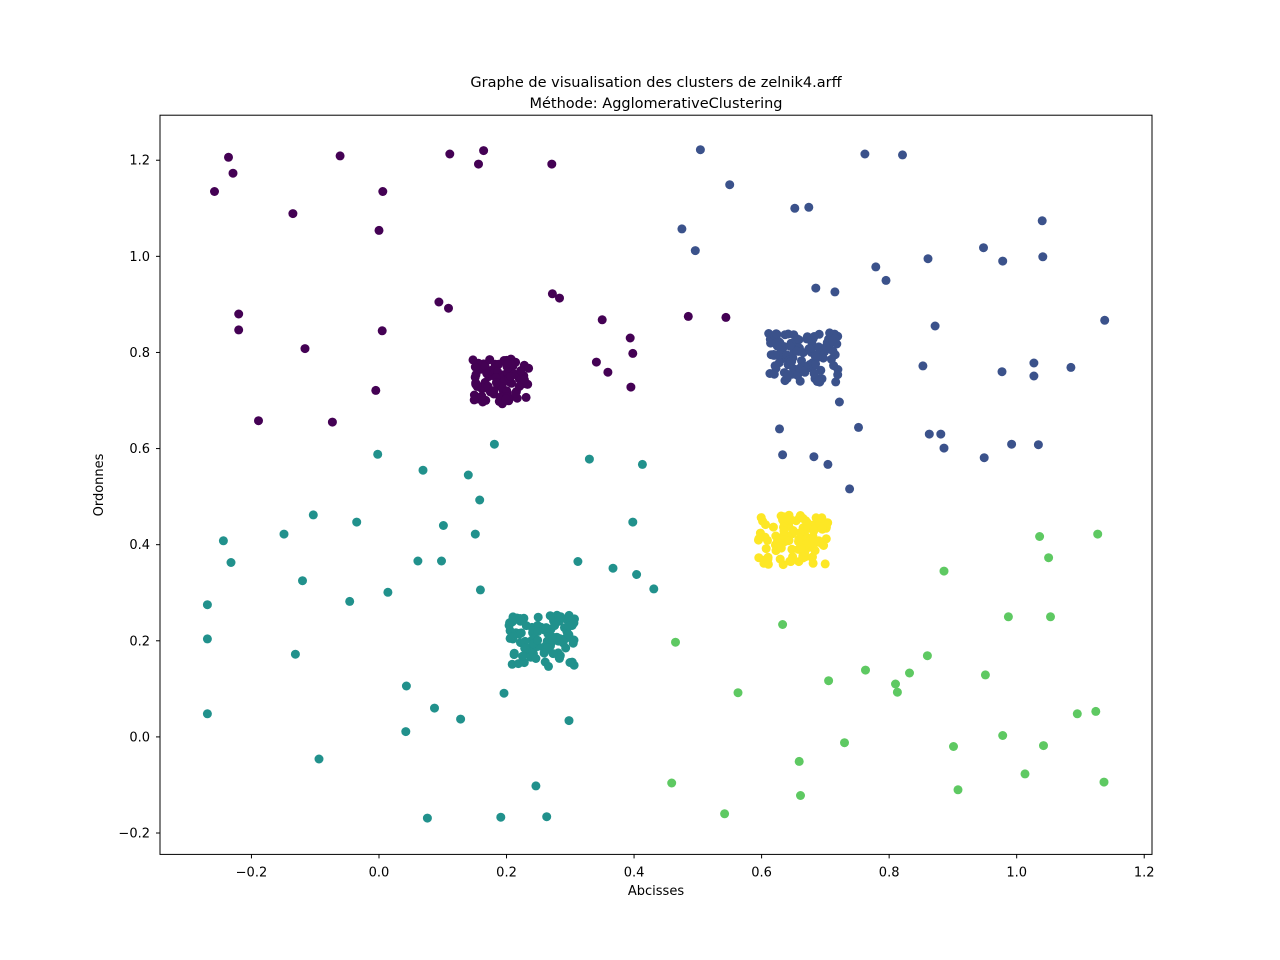  I want to click on y-tick-label: 1.2, so click(139, 161).